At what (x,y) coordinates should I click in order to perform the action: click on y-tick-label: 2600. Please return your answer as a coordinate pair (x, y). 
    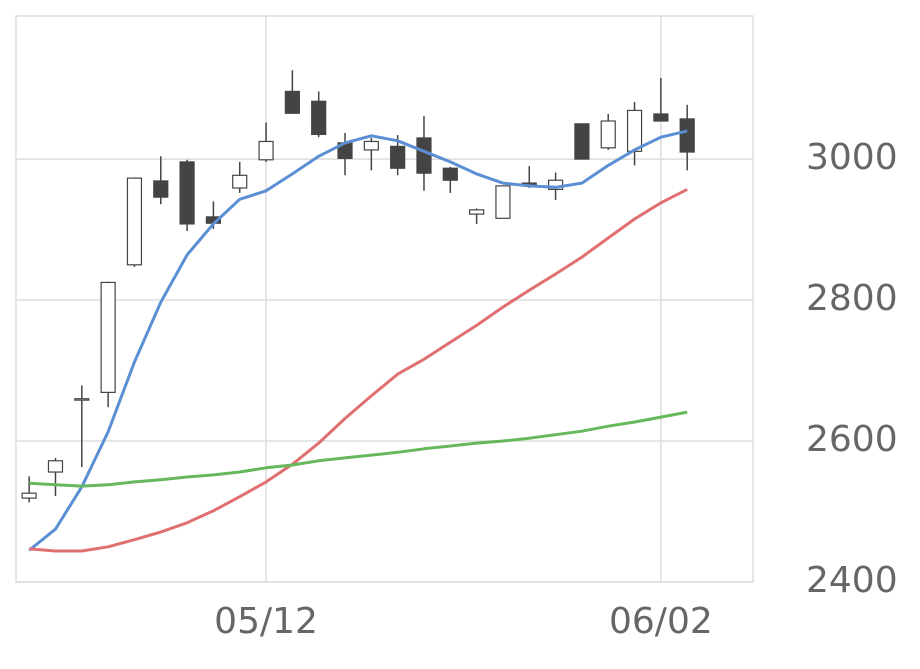
    Looking at the image, I should click on (852, 439).